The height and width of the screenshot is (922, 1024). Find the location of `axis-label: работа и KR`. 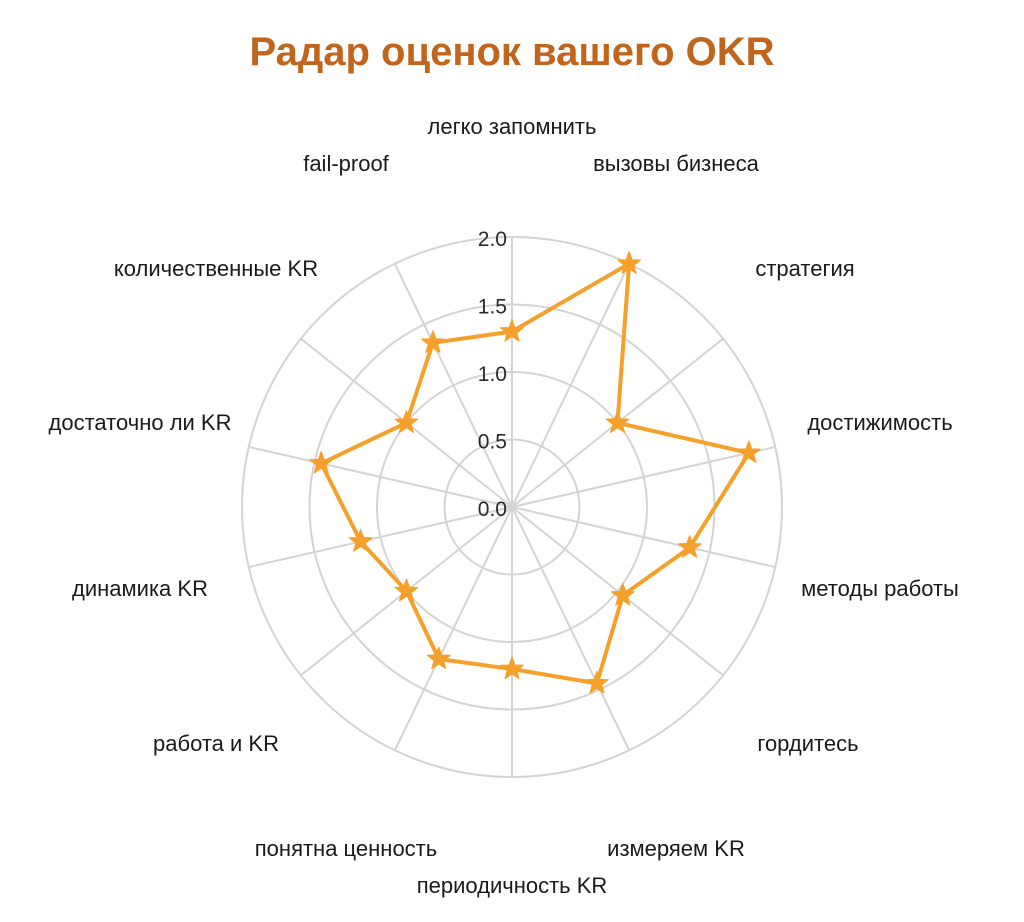

axis-label: работа и KR is located at coordinates (216, 743).